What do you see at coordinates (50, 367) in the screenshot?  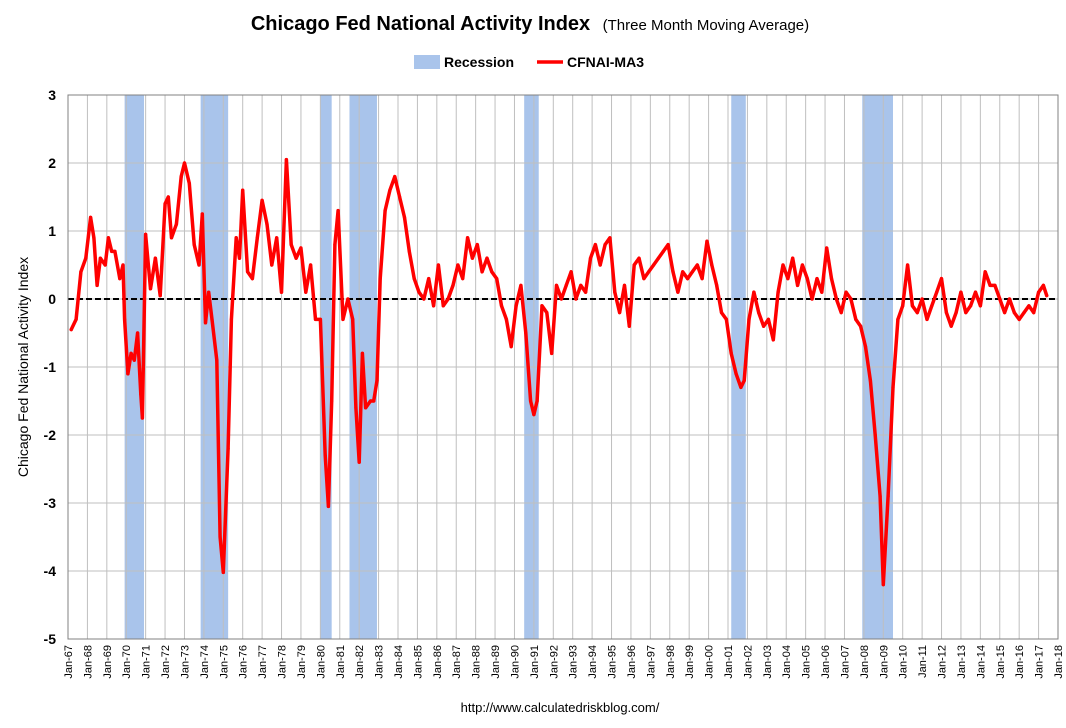 I see `y-tick-label: -1` at bounding box center [50, 367].